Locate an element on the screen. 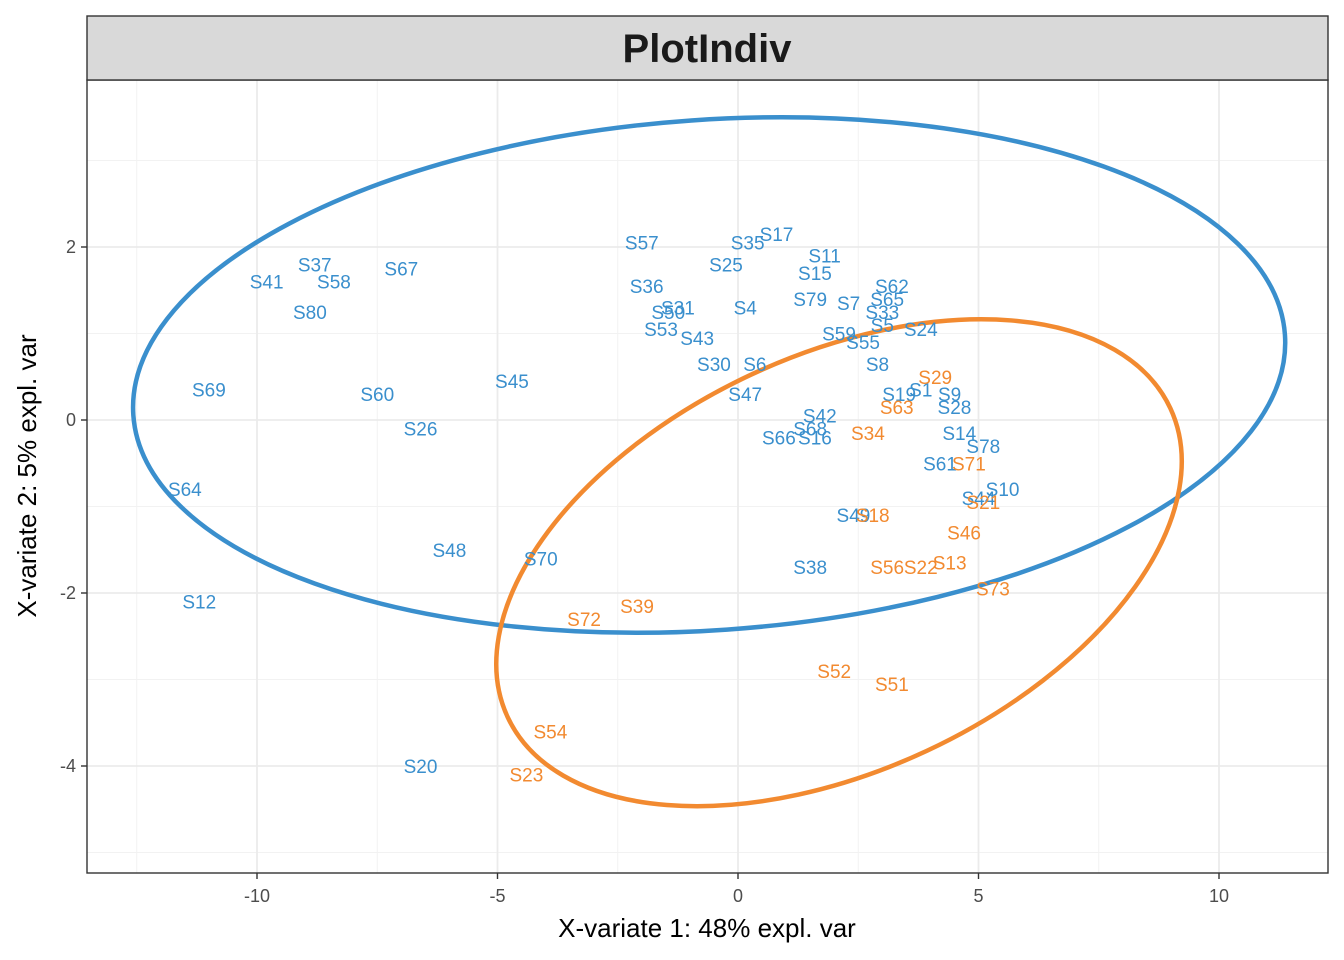 This screenshot has height=960, width=1344. y-tick-label: 0 is located at coordinates (71, 420).